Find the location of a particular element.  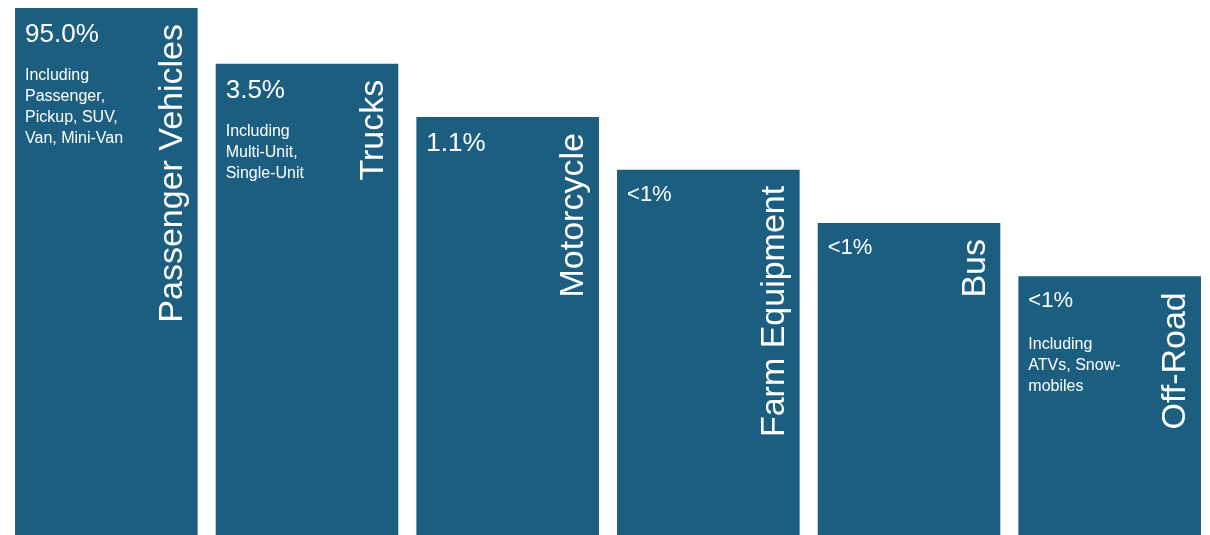

x-tick-label: Off-Road is located at coordinates (1173, 361).